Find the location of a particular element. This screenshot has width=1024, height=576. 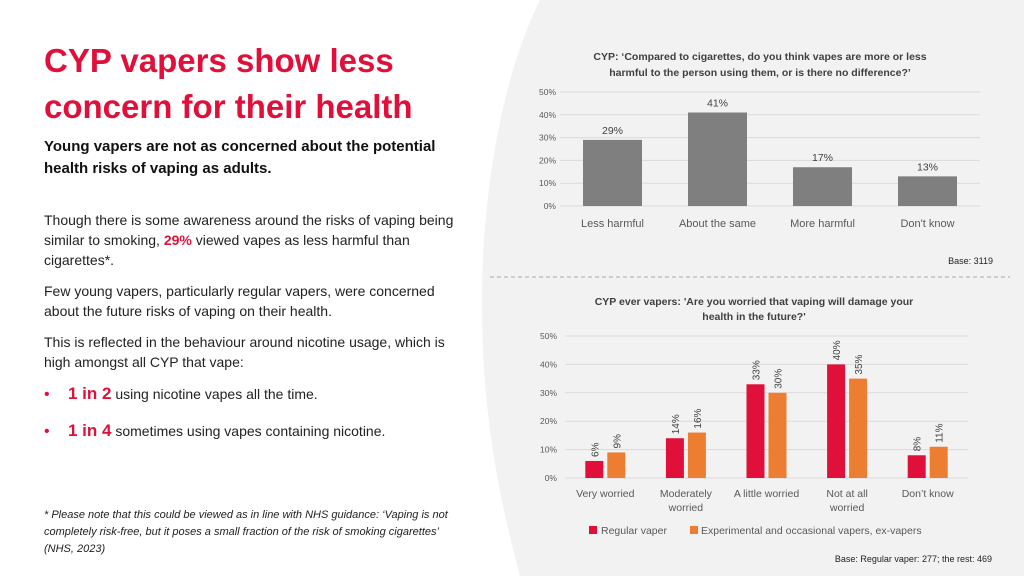

chart1-ytick-label: 0% is located at coordinates (550, 206).